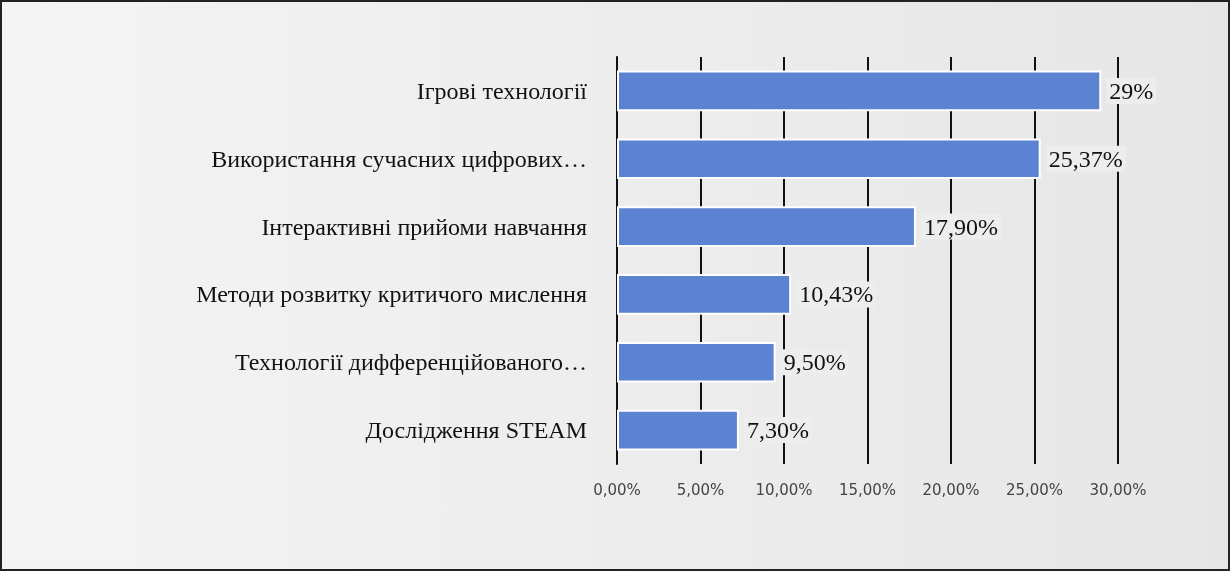 The image size is (1230, 571). What do you see at coordinates (777, 430) in the screenshot?
I see `data-label: 7,30%` at bounding box center [777, 430].